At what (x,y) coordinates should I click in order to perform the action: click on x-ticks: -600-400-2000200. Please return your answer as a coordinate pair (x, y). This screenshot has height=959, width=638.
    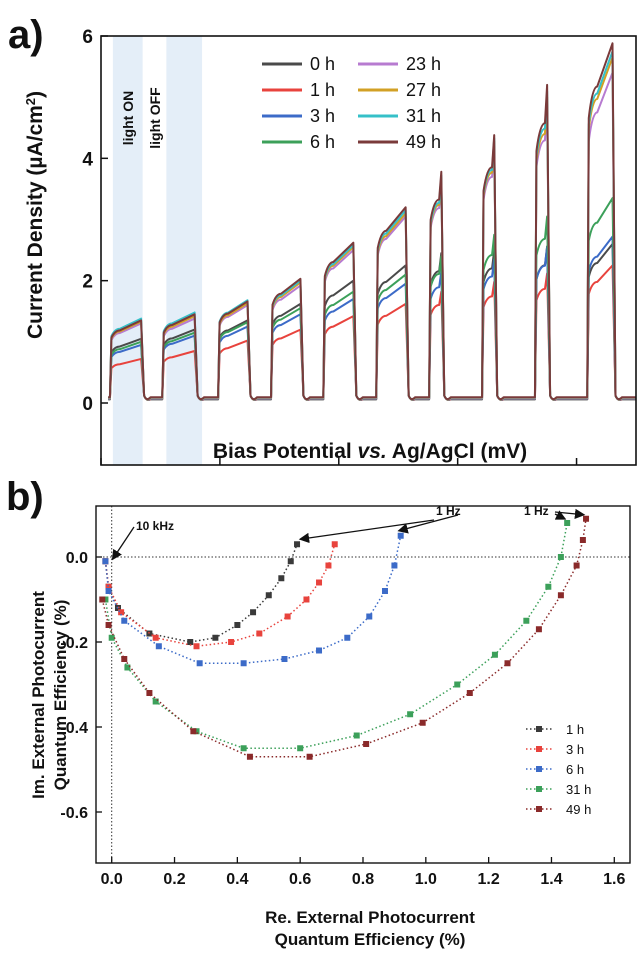
    Looking at the image, I should click on (339, 461).